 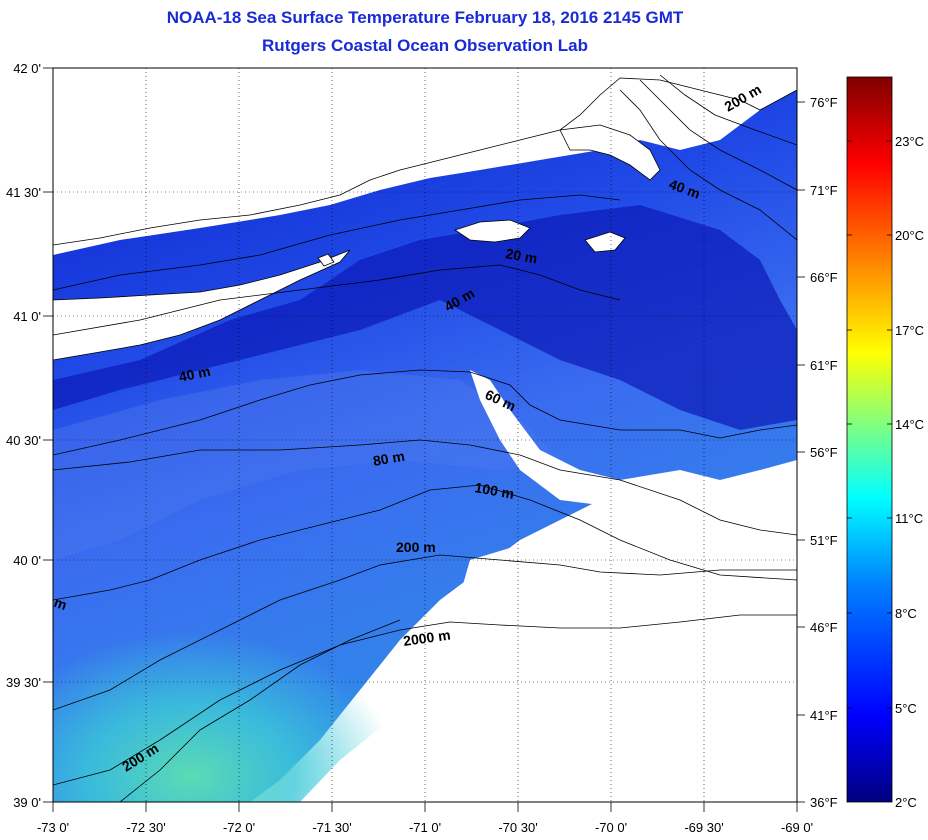 I want to click on lon-label: -72 30', so click(x=145, y=827).